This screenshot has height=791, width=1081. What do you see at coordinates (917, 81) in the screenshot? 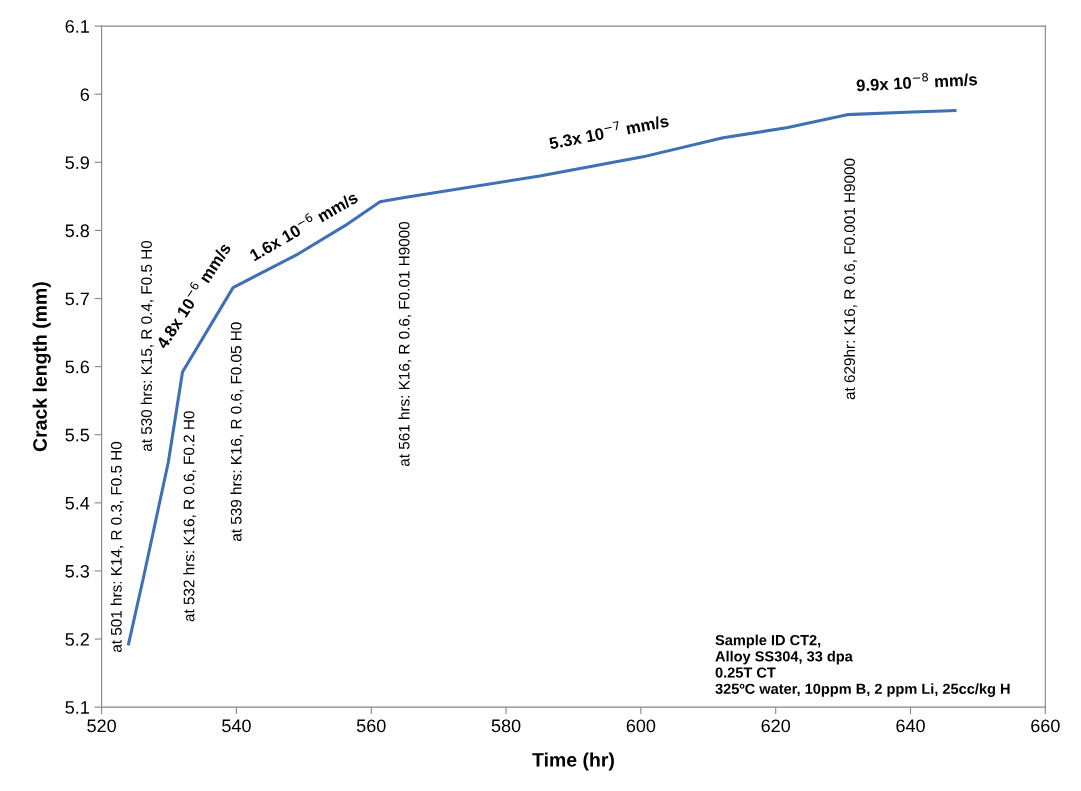
I see `annotation: 9.9x 10$^{−8}$ mm/s` at bounding box center [917, 81].